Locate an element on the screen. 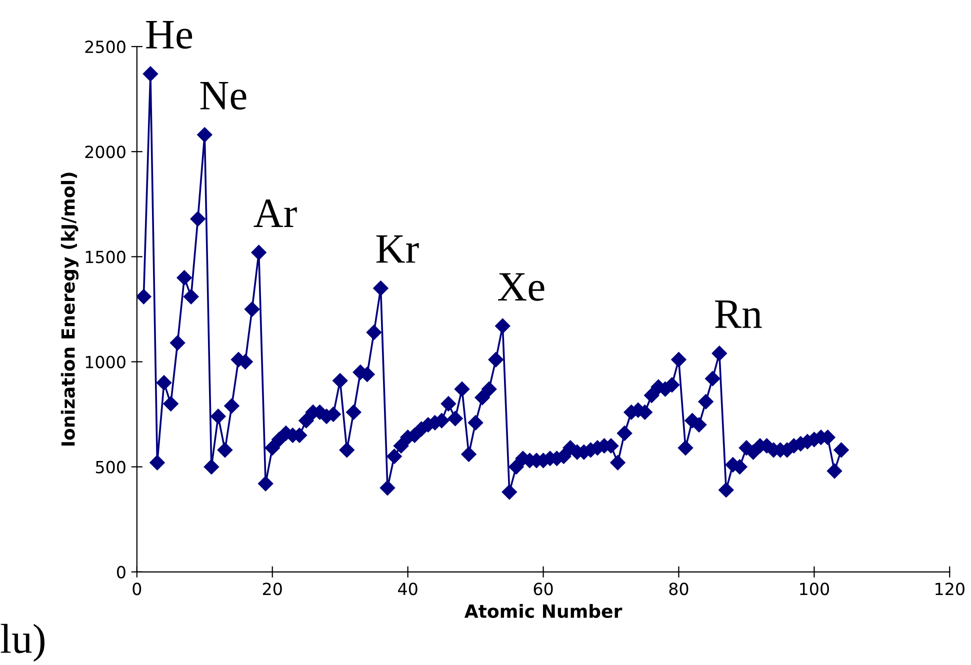 The height and width of the screenshot is (665, 971). y-tick-label: 2000 is located at coordinates (105, 152).